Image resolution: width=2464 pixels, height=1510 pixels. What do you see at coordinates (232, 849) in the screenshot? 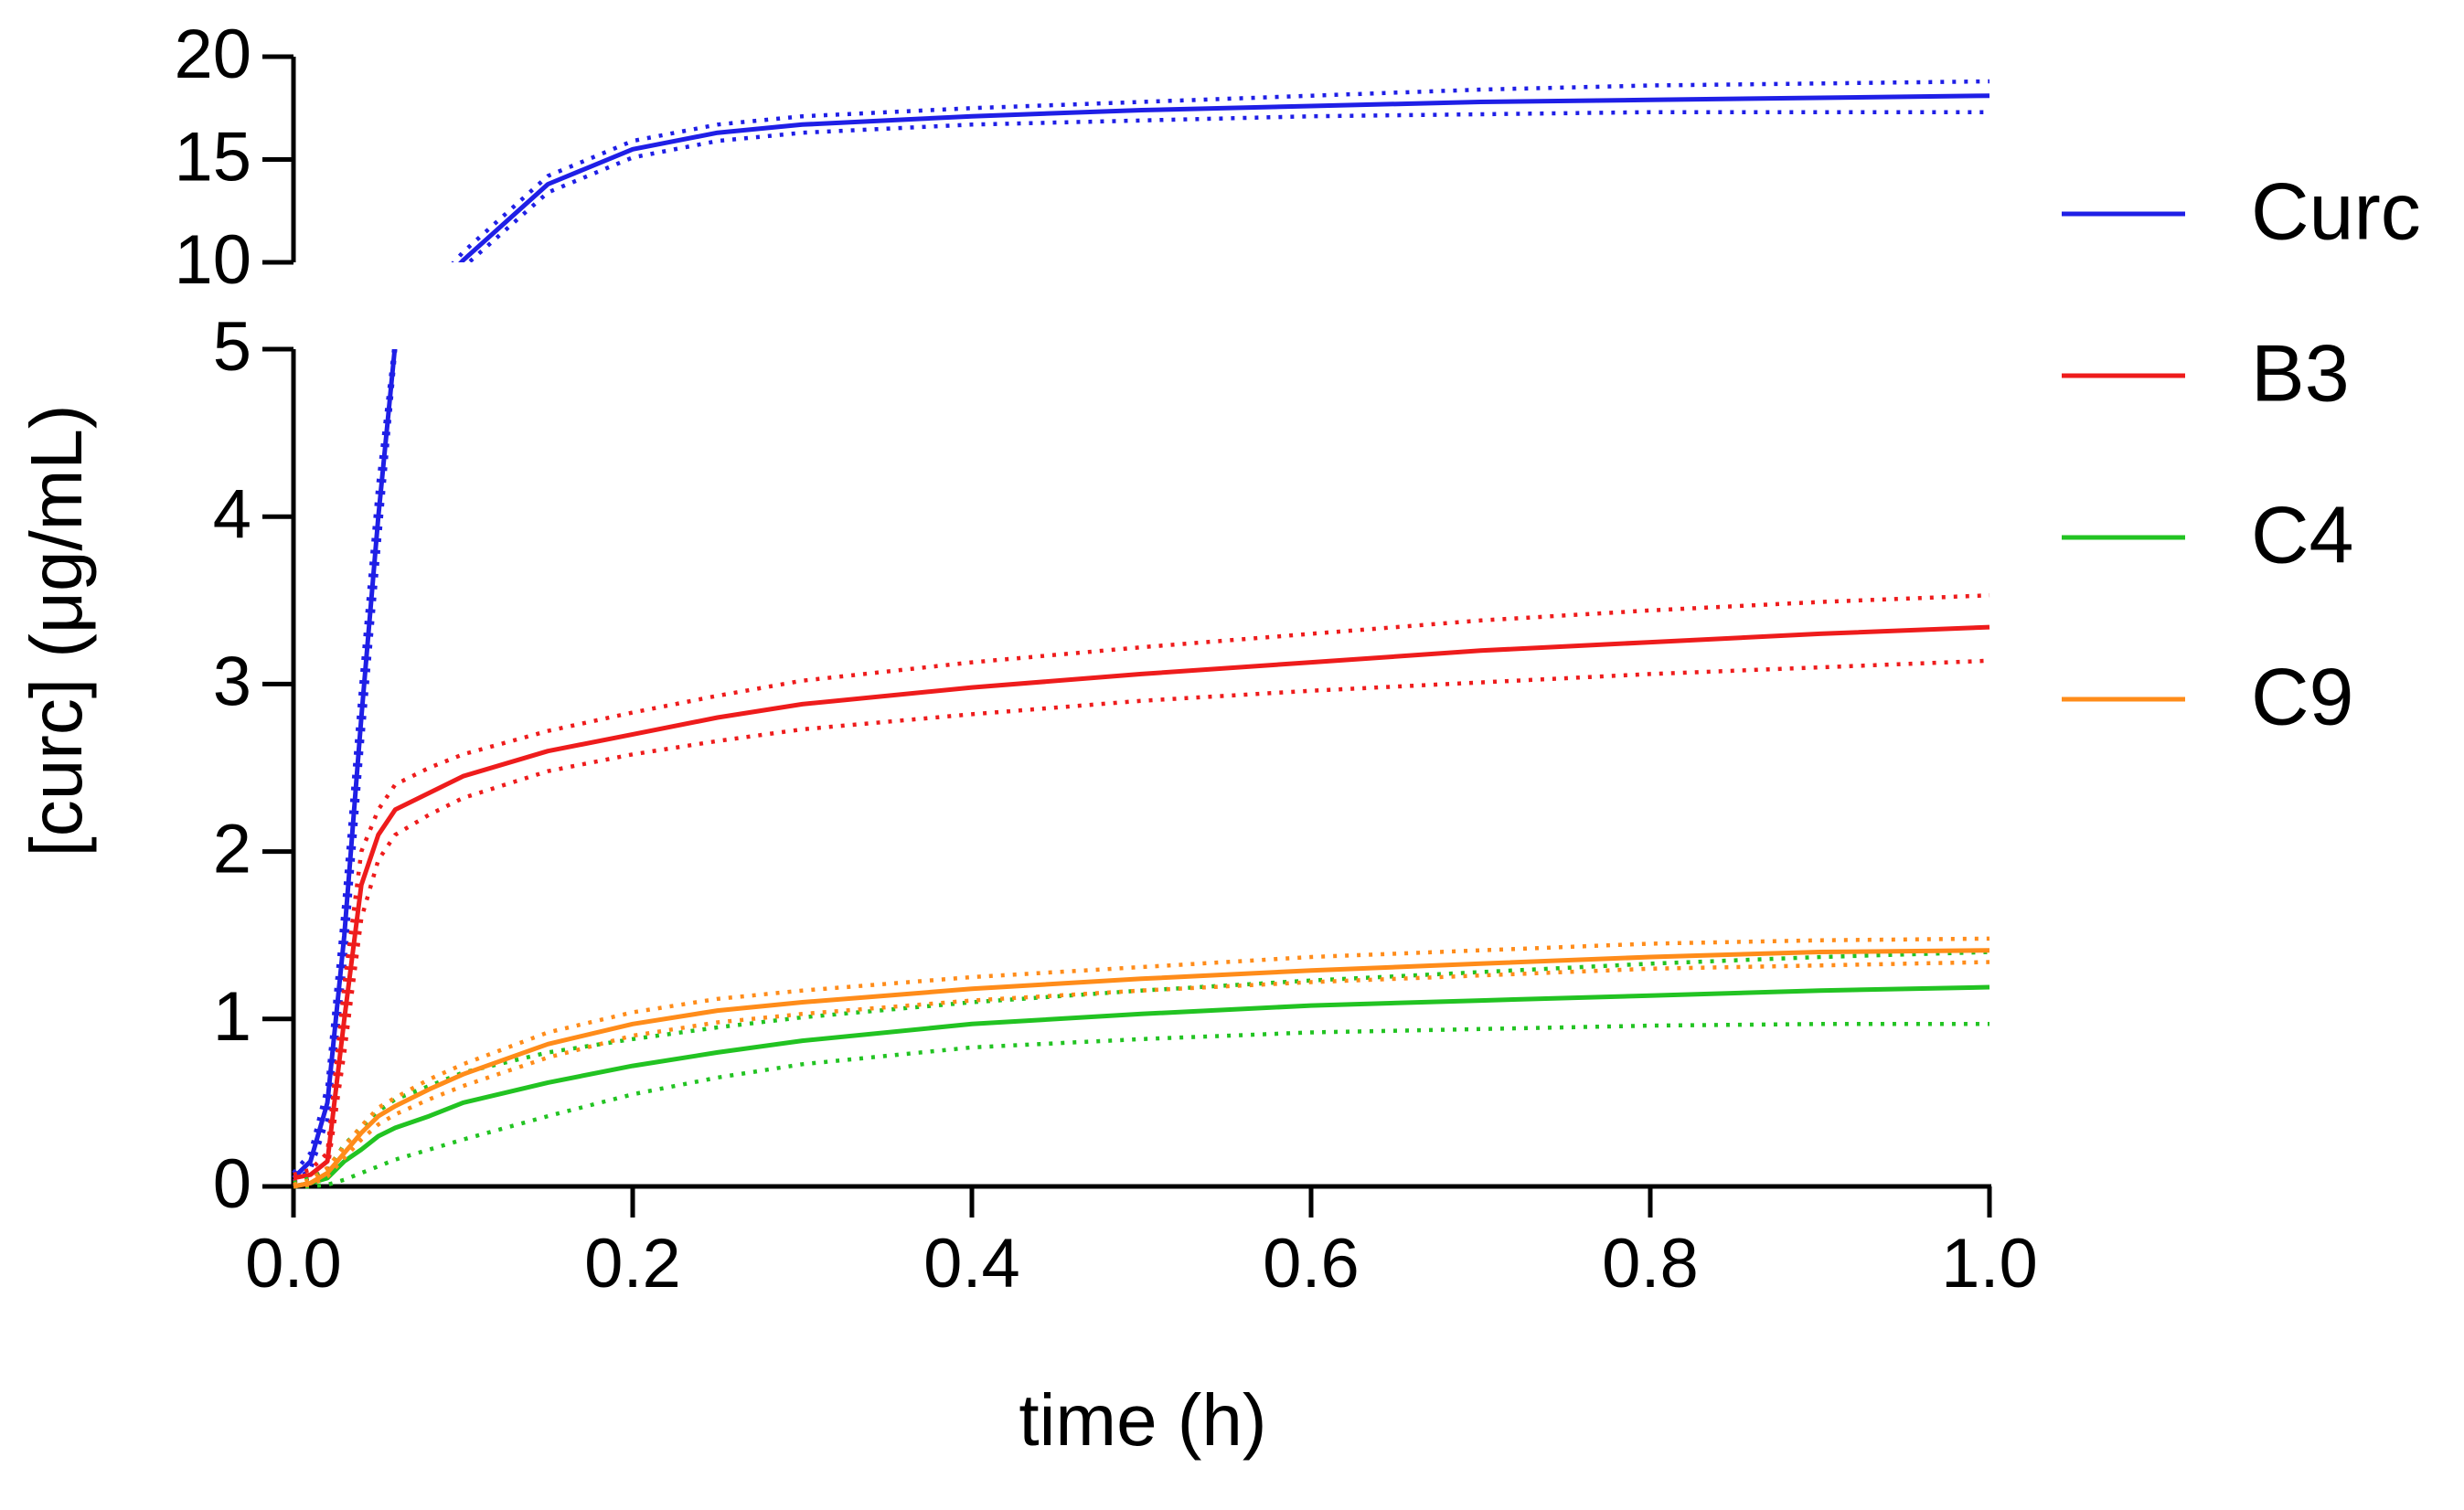
I see `y-tick-label: 2` at bounding box center [232, 849].